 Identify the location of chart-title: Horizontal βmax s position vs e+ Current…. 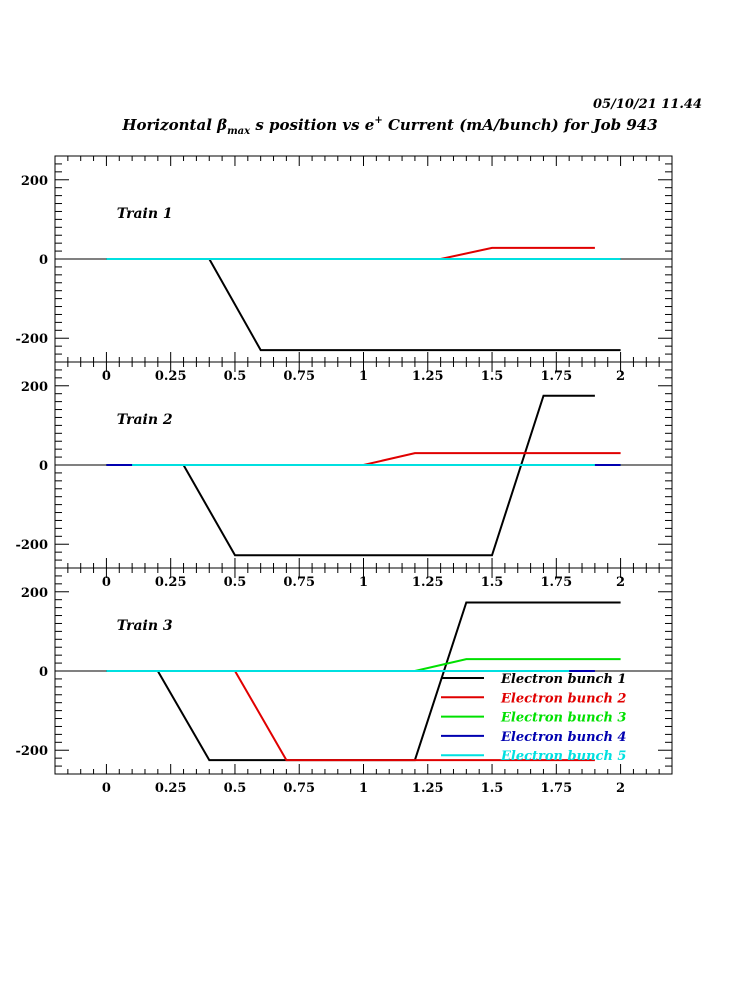
(389, 126).